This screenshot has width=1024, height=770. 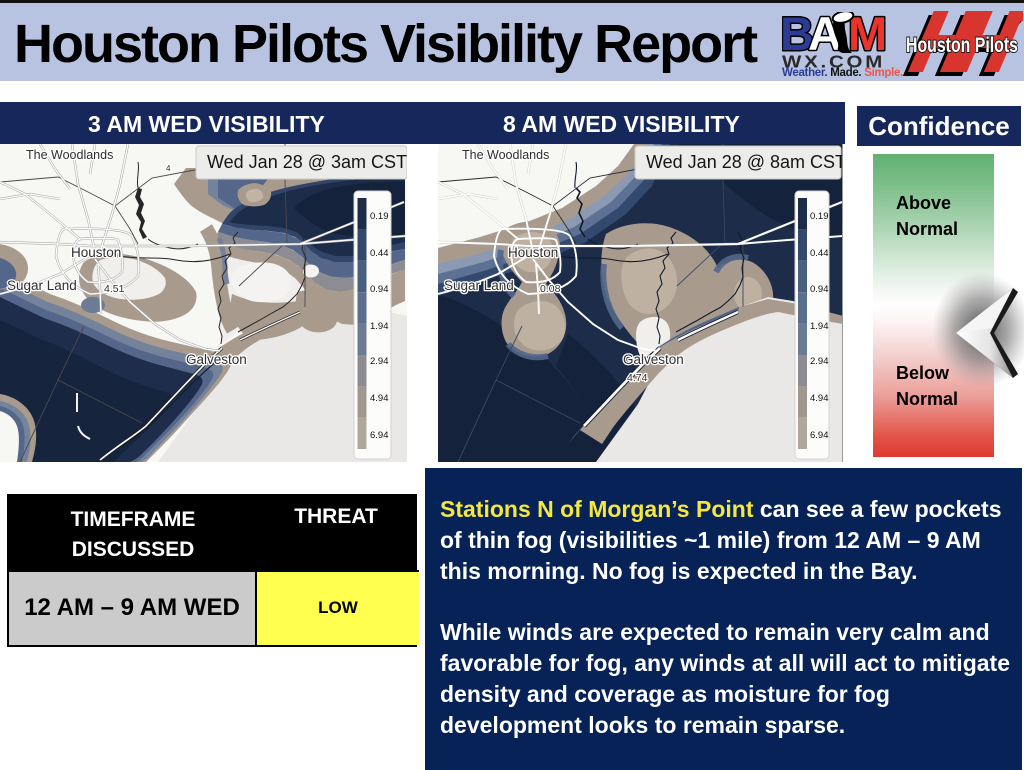 What do you see at coordinates (797, 36) in the screenshot?
I see `svg-text: B` at bounding box center [797, 36].